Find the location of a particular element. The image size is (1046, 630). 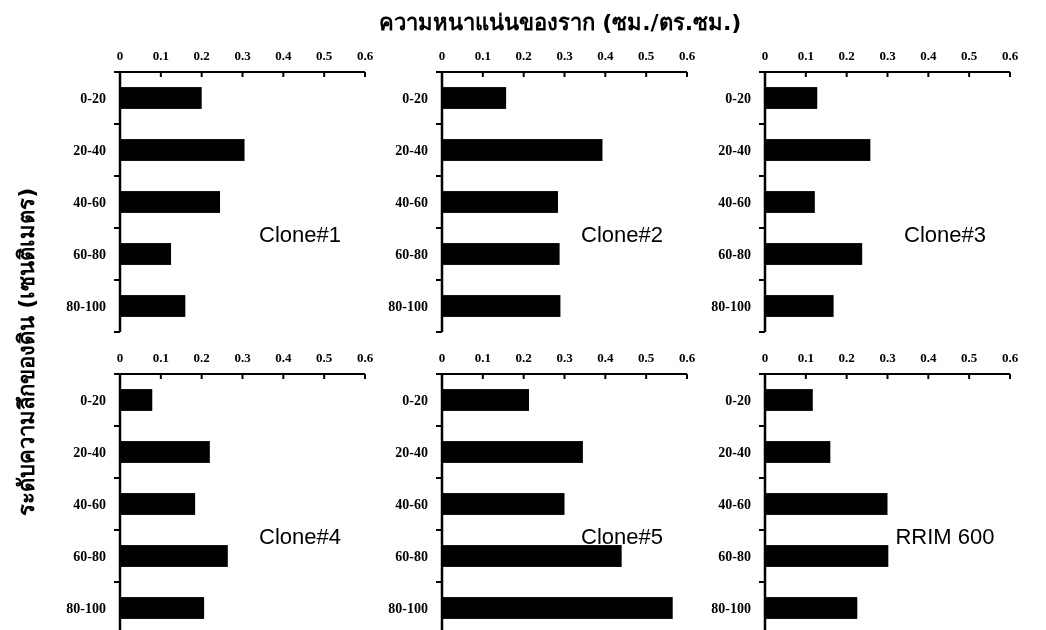

x-axis-title: ความหนาแน่นของราก (ซม./ตร.ซม.) is located at coordinates (560, 22).